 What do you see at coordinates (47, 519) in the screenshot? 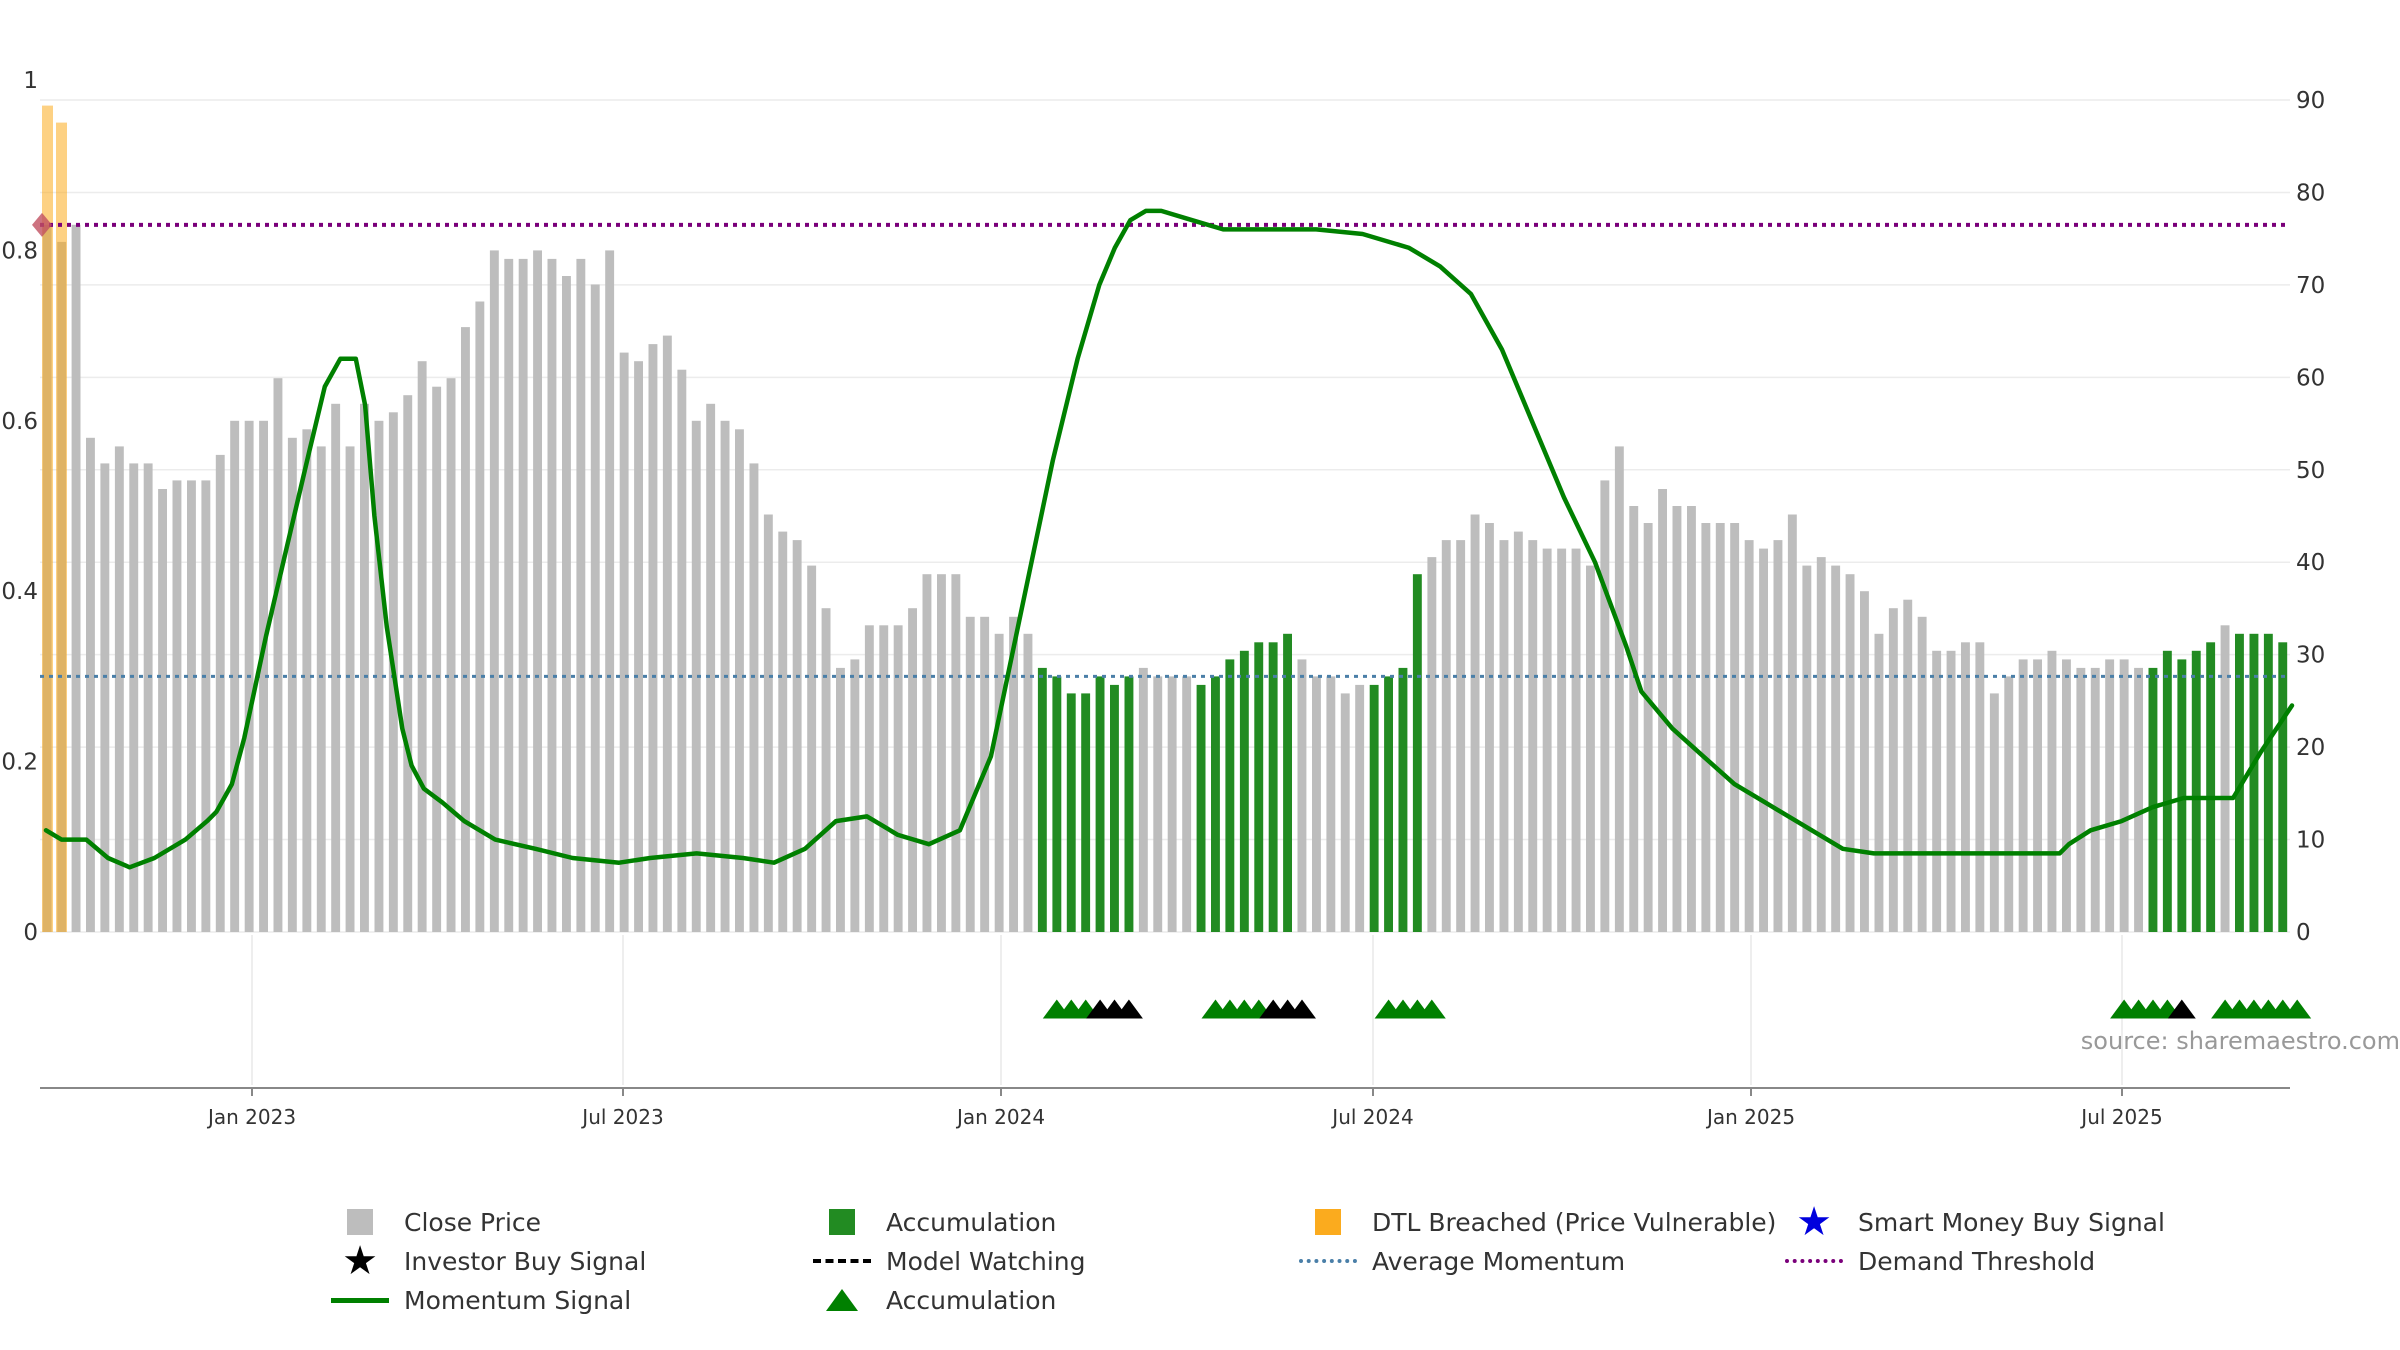
I see `dtl-breached-bar` at bounding box center [47, 519].